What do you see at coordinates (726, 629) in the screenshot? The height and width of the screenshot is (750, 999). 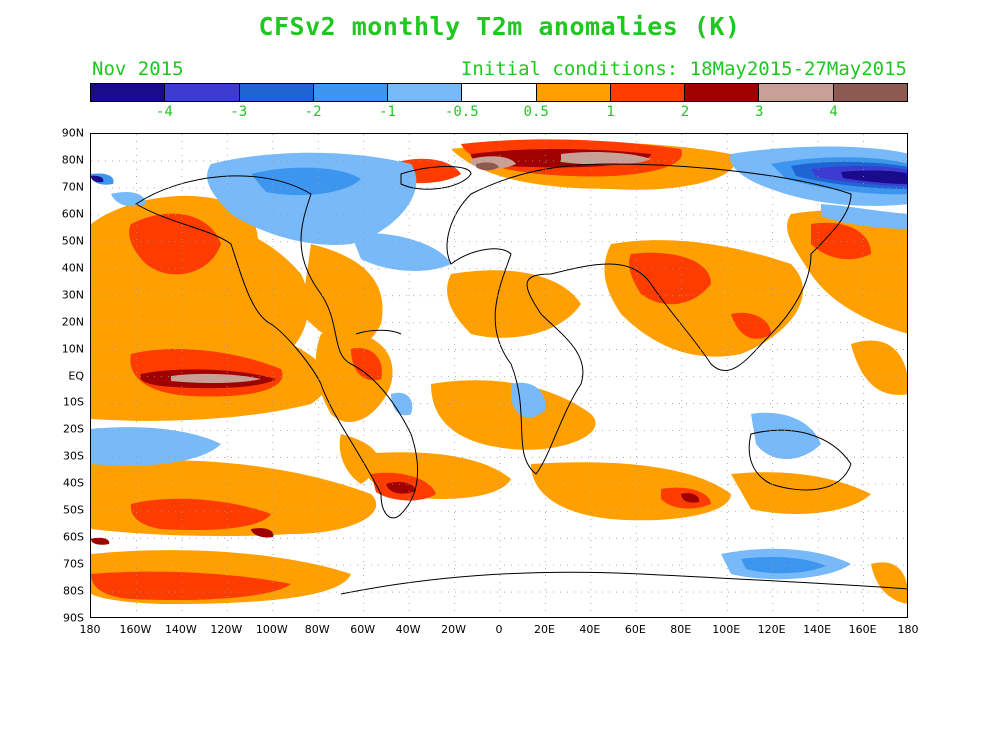 I see `longitude-label: 100E` at bounding box center [726, 629].